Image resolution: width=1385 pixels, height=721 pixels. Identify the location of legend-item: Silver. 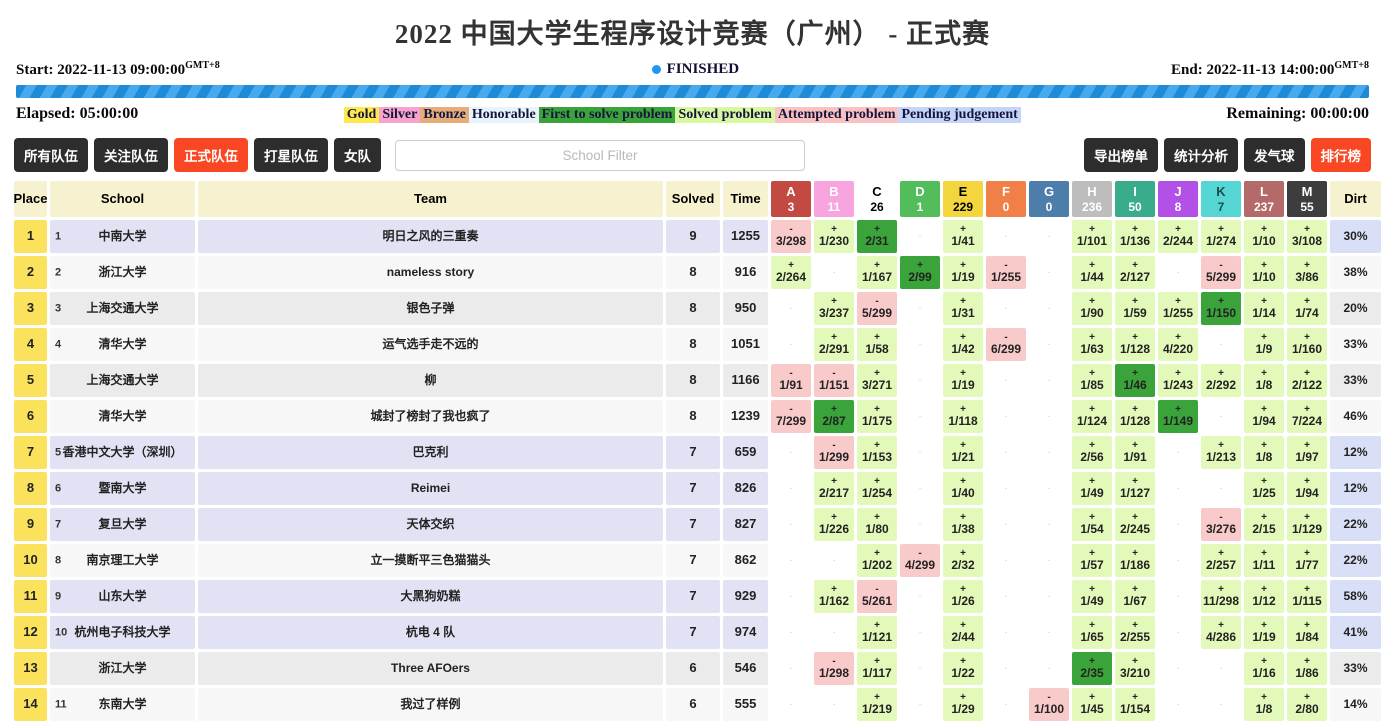
(400, 115).